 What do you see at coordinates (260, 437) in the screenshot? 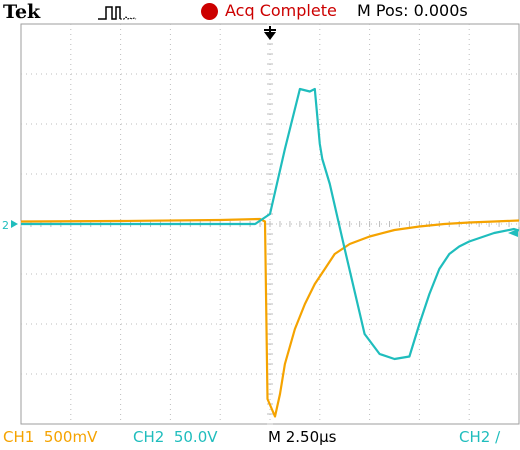
I see `channel-readout-bar: CH1 500mV CH2 50.0V M 2.50µs CH2 ∕` at bounding box center [260, 437].